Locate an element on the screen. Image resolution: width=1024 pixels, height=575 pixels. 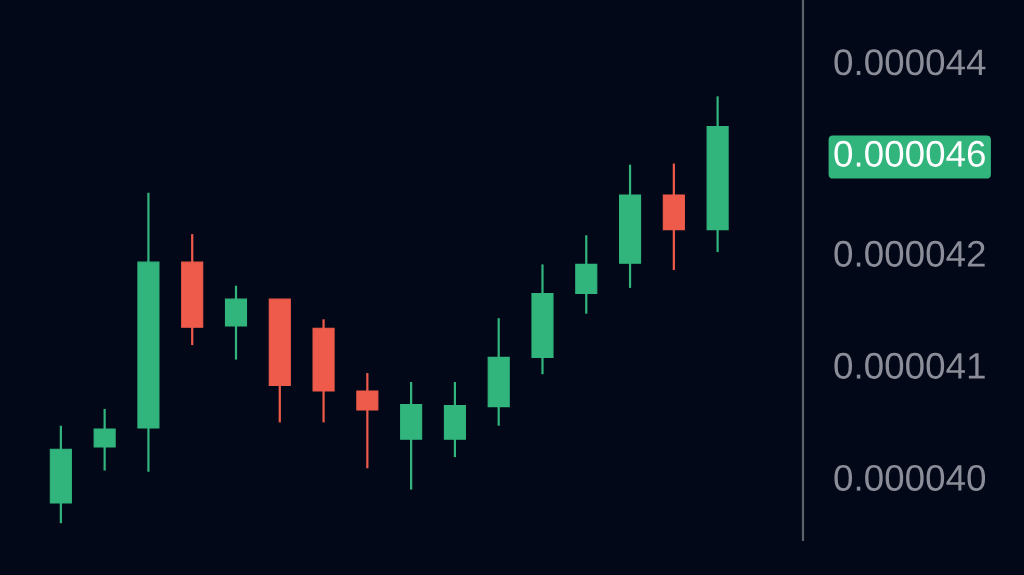
y-tick-label: 0.000042 is located at coordinates (909, 253).